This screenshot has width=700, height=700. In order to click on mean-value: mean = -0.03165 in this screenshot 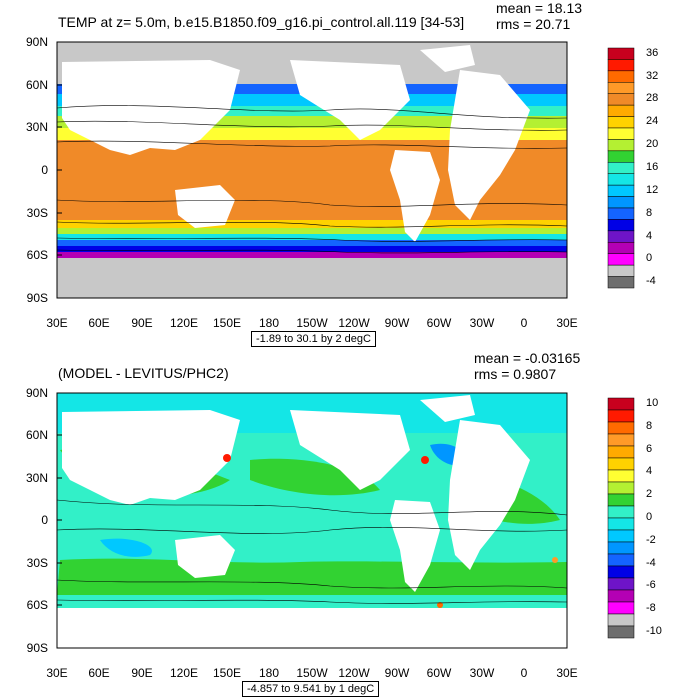, I will do `click(527, 358)`.